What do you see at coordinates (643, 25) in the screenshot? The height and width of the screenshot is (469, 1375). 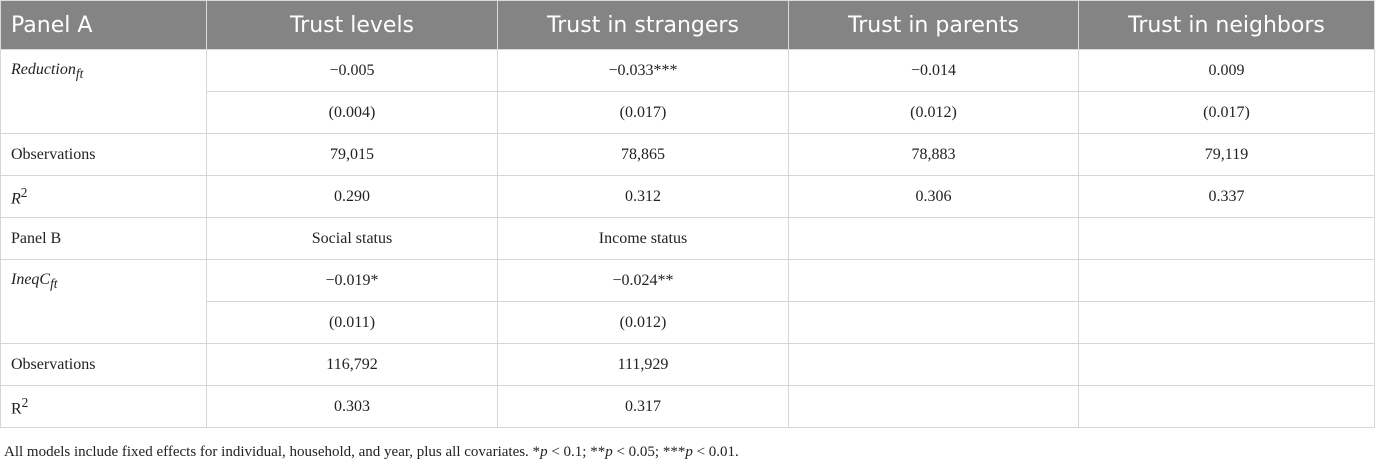 I see `header-trust-in-strangers: Trust in strangers` at bounding box center [643, 25].